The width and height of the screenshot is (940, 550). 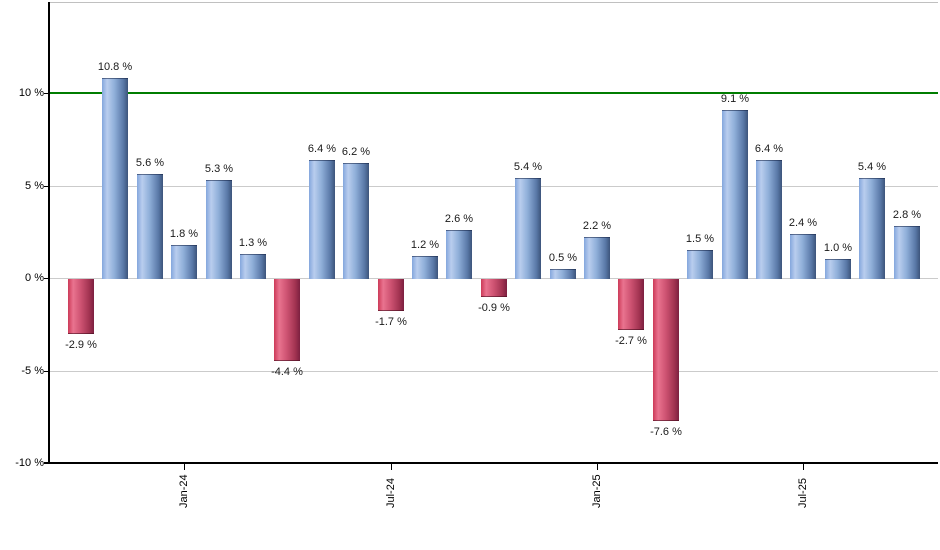 What do you see at coordinates (735, 99) in the screenshot?
I see `bar-value-label: 9.1 %` at bounding box center [735, 99].